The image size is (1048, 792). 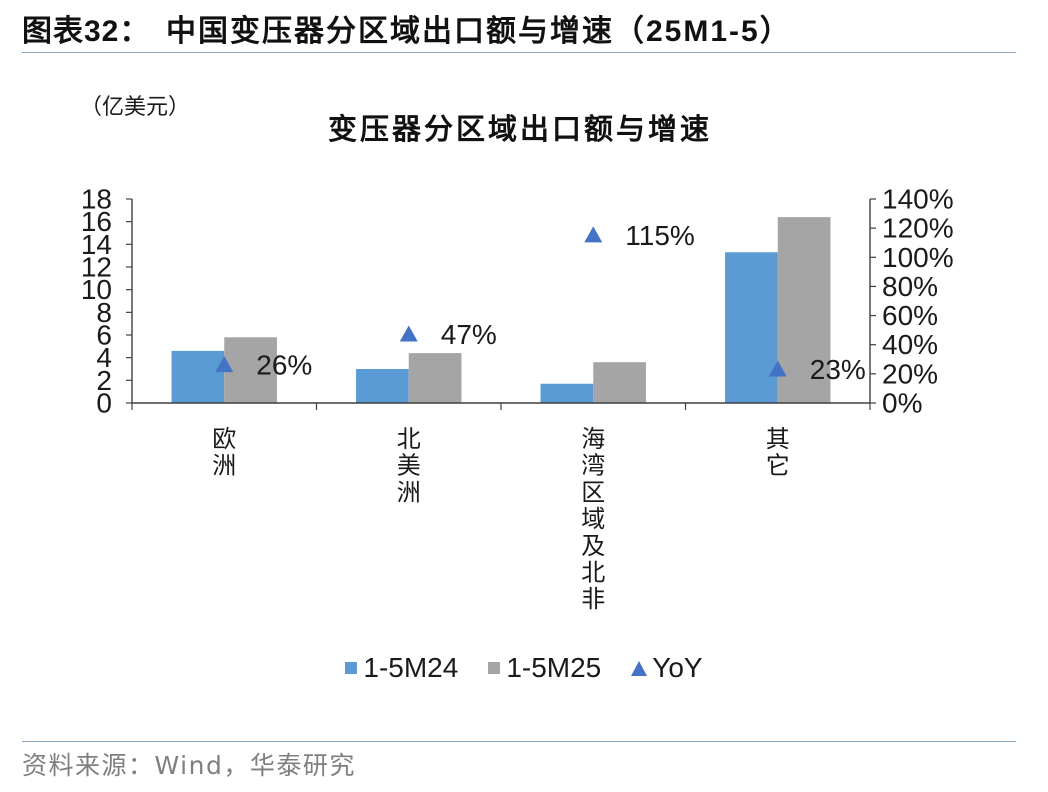 What do you see at coordinates (86, 31) in the screenshot?
I see `exhibit-number: 图表32：` at bounding box center [86, 31].